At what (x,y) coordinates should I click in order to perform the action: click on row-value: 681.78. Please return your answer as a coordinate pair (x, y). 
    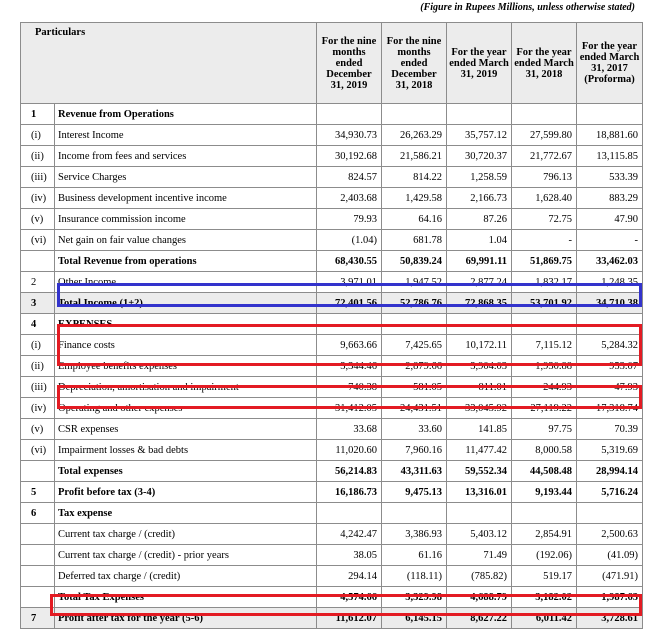
    Looking at the image, I should click on (414, 240).